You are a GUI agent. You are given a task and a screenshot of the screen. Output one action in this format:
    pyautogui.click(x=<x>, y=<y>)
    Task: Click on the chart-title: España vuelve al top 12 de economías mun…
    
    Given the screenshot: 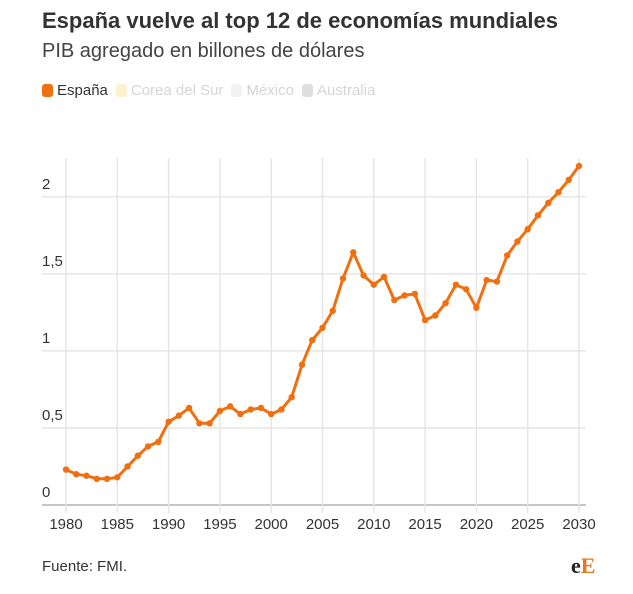 What is the action you would take?
    pyautogui.click(x=300, y=20)
    